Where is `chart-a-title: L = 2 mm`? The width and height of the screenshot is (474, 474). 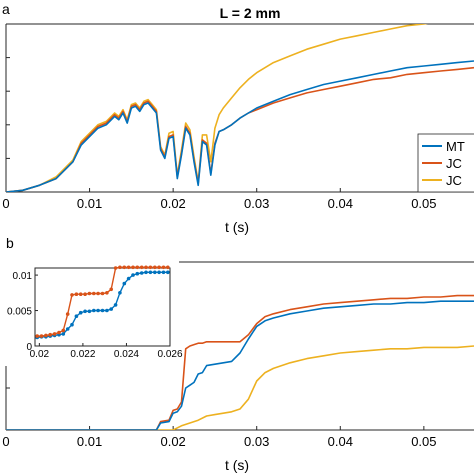
chart-a-title: L = 2 mm is located at coordinates (250, 13).